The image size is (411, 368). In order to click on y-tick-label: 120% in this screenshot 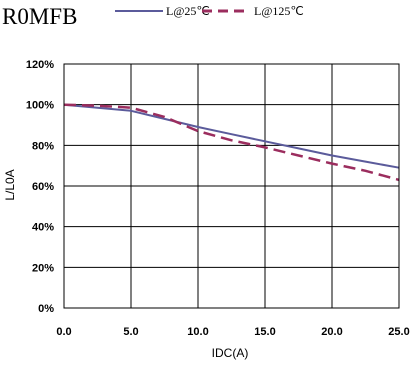, I will do `click(40, 65)`.